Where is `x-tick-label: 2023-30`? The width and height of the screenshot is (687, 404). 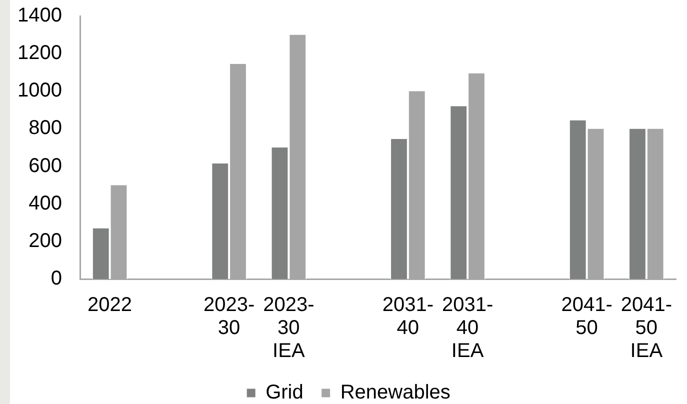 x-tick-label: 2023-30 is located at coordinates (229, 317).